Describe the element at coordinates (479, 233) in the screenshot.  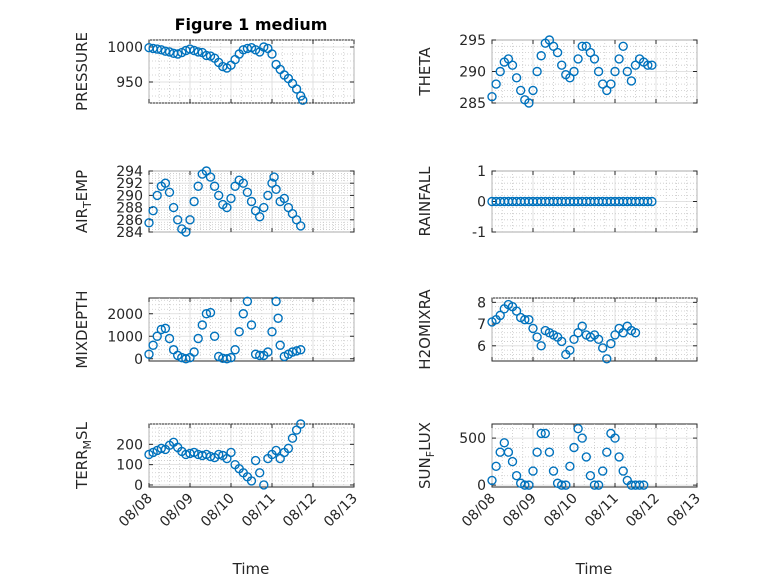
I see `y-tick-label: -1` at that location.